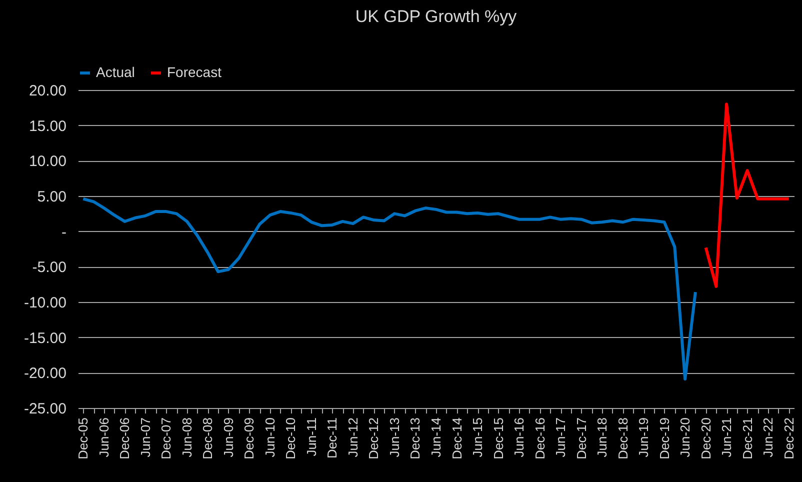 The height and width of the screenshot is (482, 802). I want to click on x-tick-label: Jun-10, so click(270, 438).